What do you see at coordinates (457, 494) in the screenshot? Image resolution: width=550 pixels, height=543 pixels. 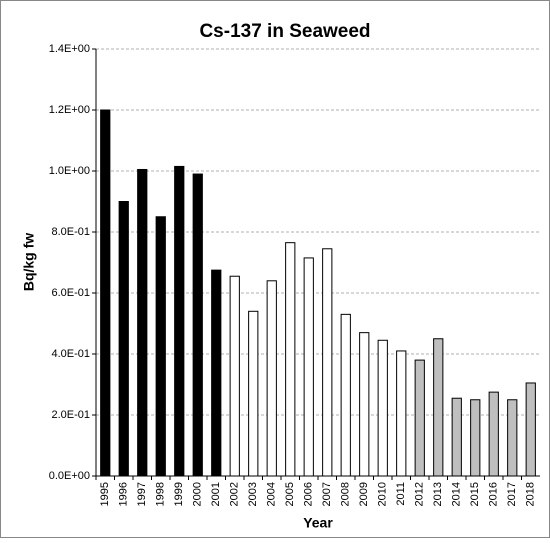 I see `x-tick-label: 2014` at bounding box center [457, 494].